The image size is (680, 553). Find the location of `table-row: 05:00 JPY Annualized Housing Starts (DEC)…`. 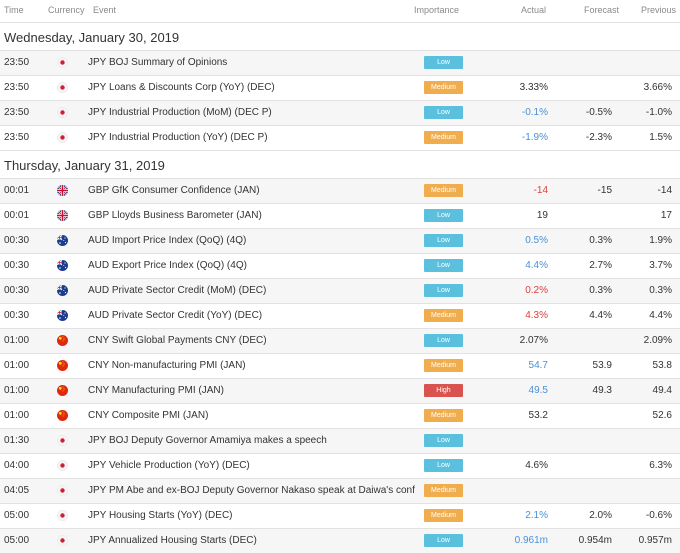

table-row: 05:00 JPY Annualized Housing Starts (DEC)… is located at coordinates (340, 540).